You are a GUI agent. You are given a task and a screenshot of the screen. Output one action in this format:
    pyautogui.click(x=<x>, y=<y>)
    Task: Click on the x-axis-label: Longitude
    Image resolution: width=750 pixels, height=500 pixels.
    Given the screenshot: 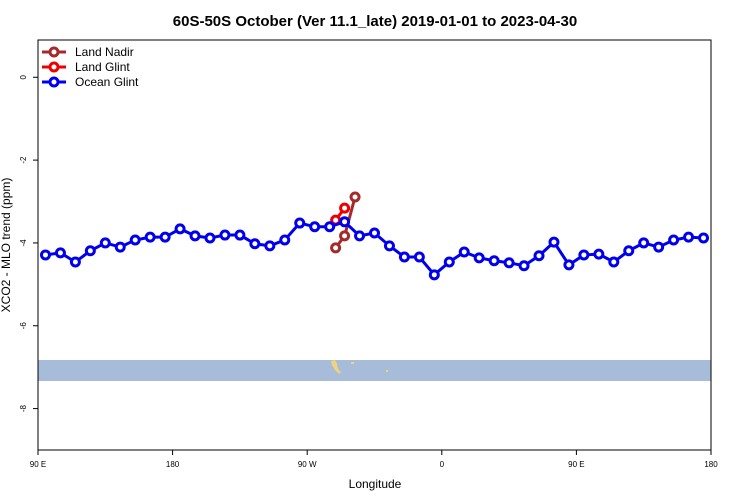 What is the action you would take?
    pyautogui.click(x=375, y=484)
    